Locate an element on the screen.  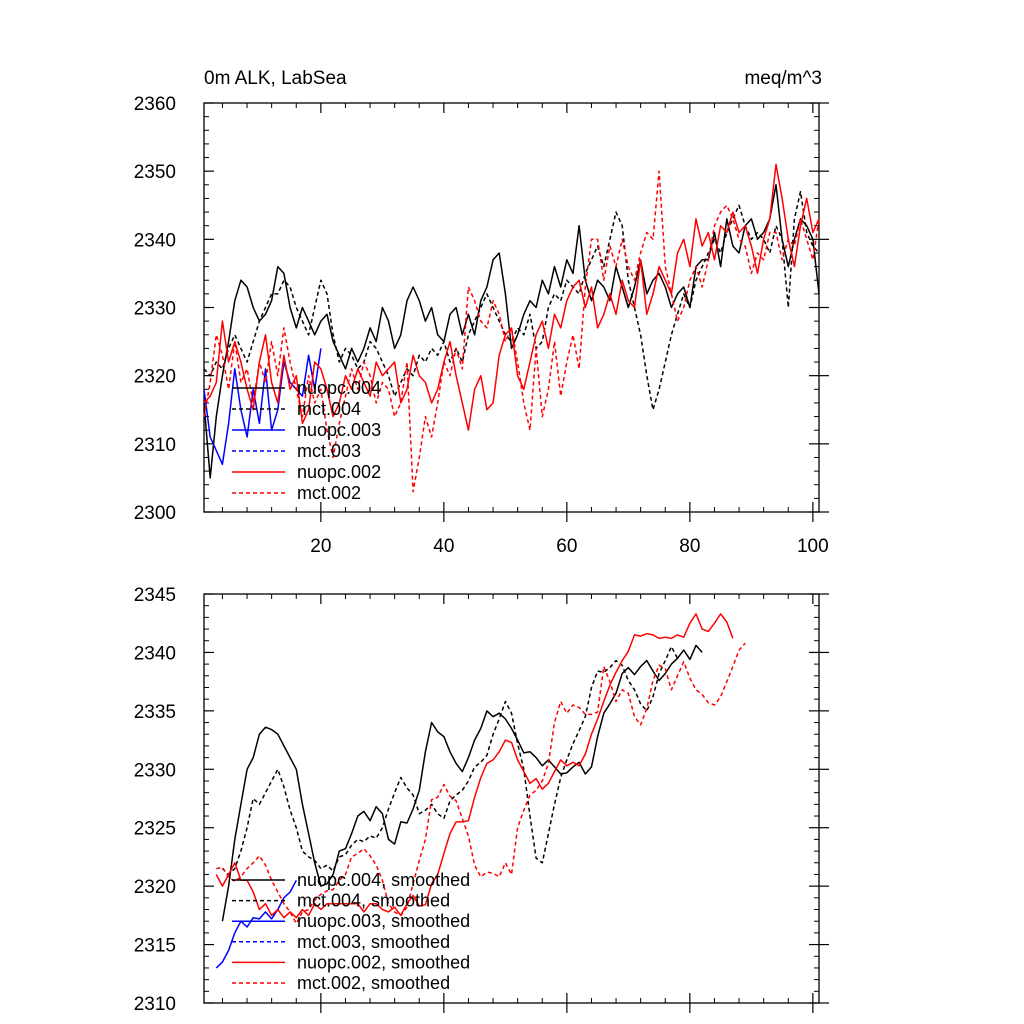
y-tick-label: 2300 is located at coordinates (155, 513).